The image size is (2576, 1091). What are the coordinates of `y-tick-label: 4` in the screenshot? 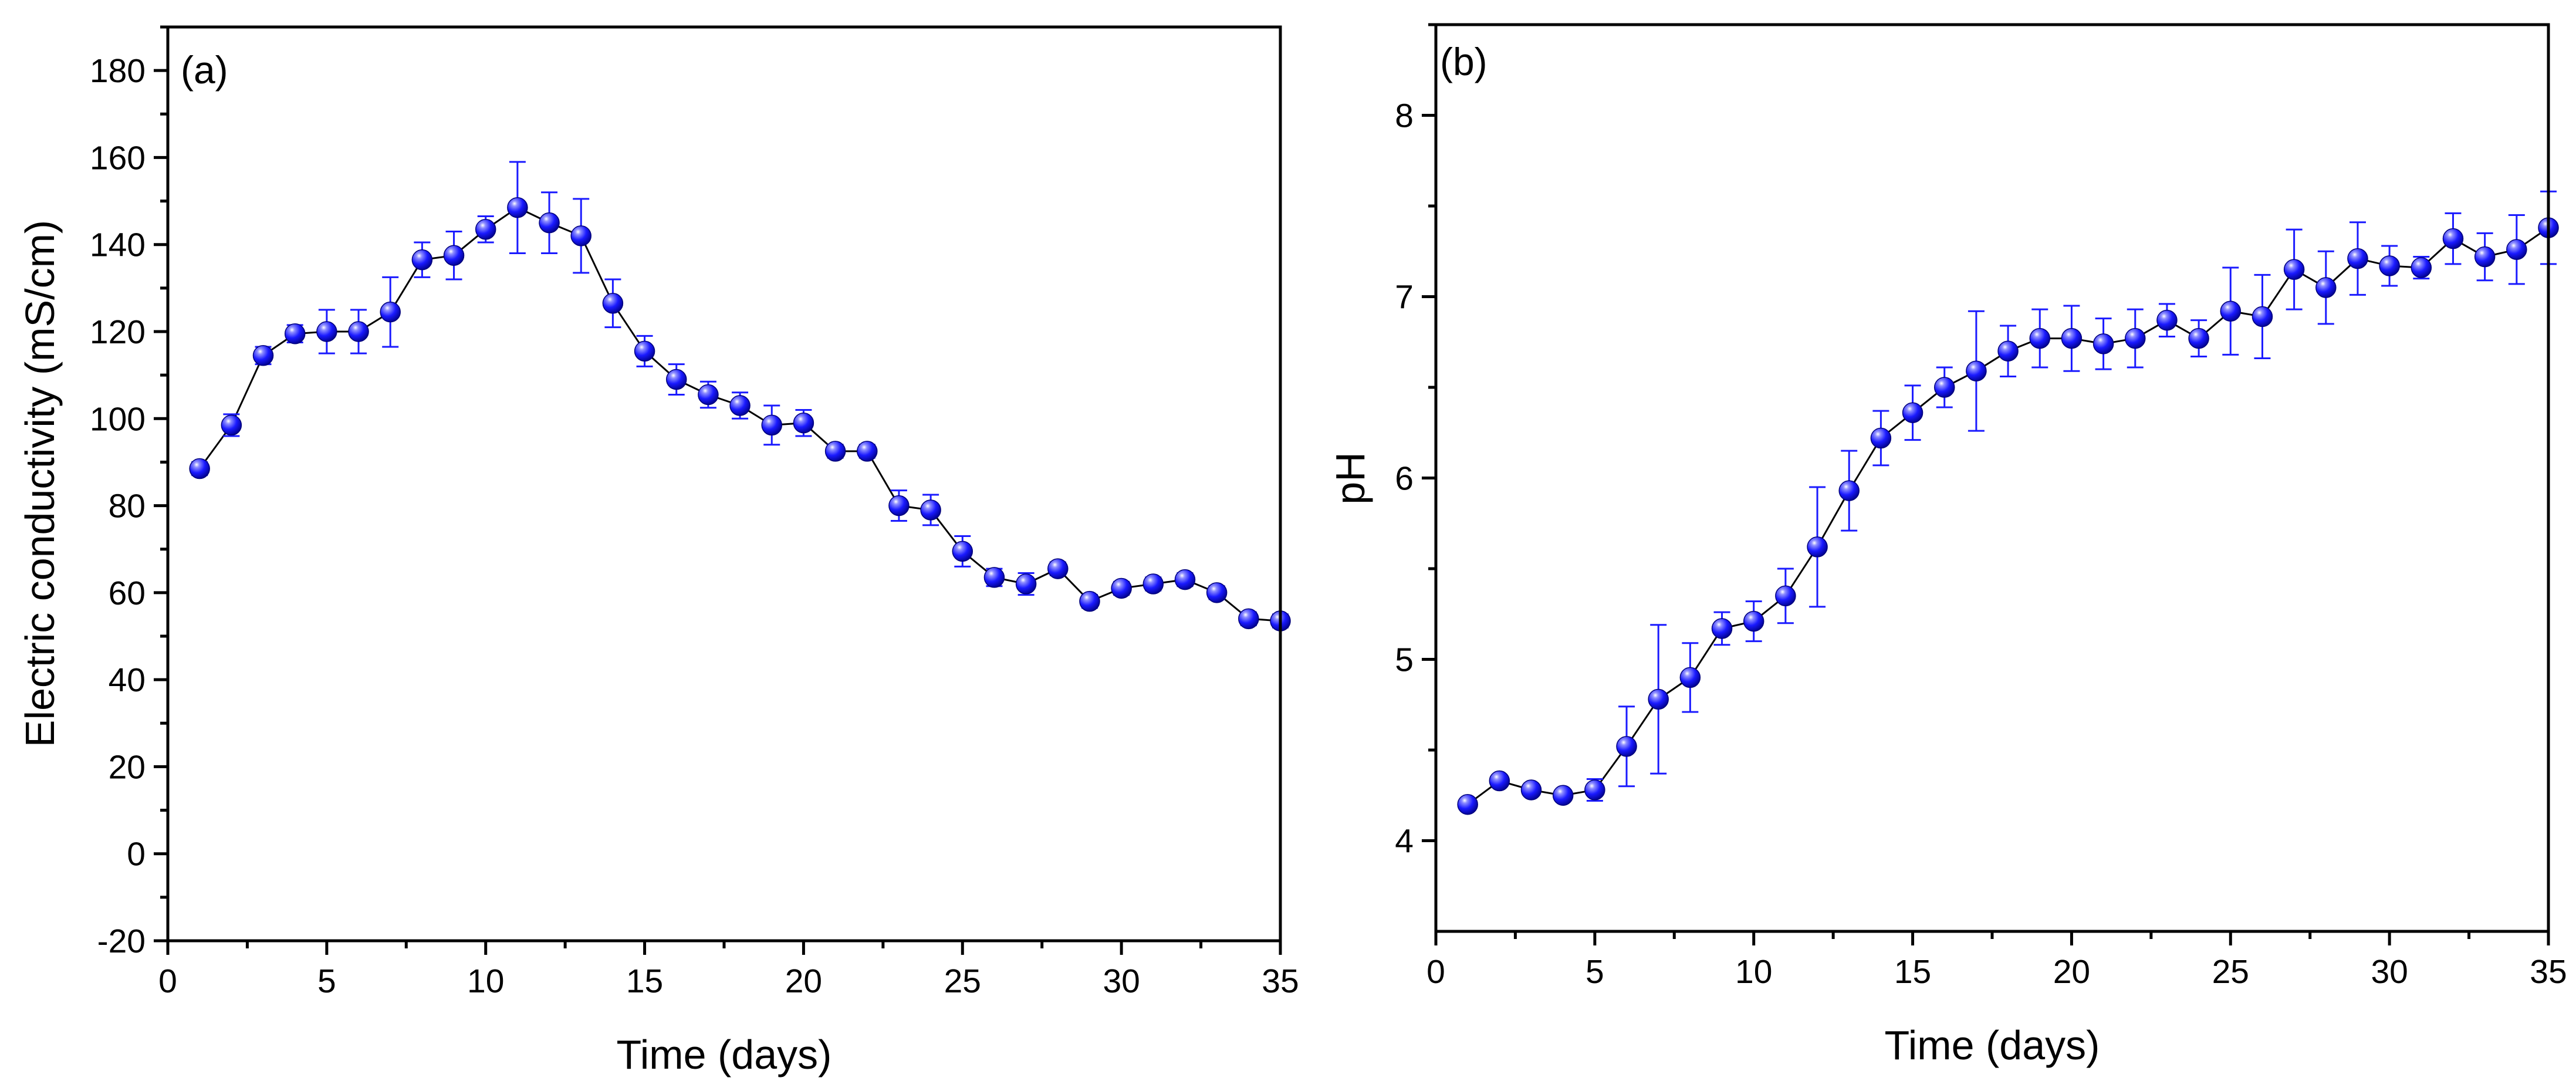 It's located at (1404, 841).